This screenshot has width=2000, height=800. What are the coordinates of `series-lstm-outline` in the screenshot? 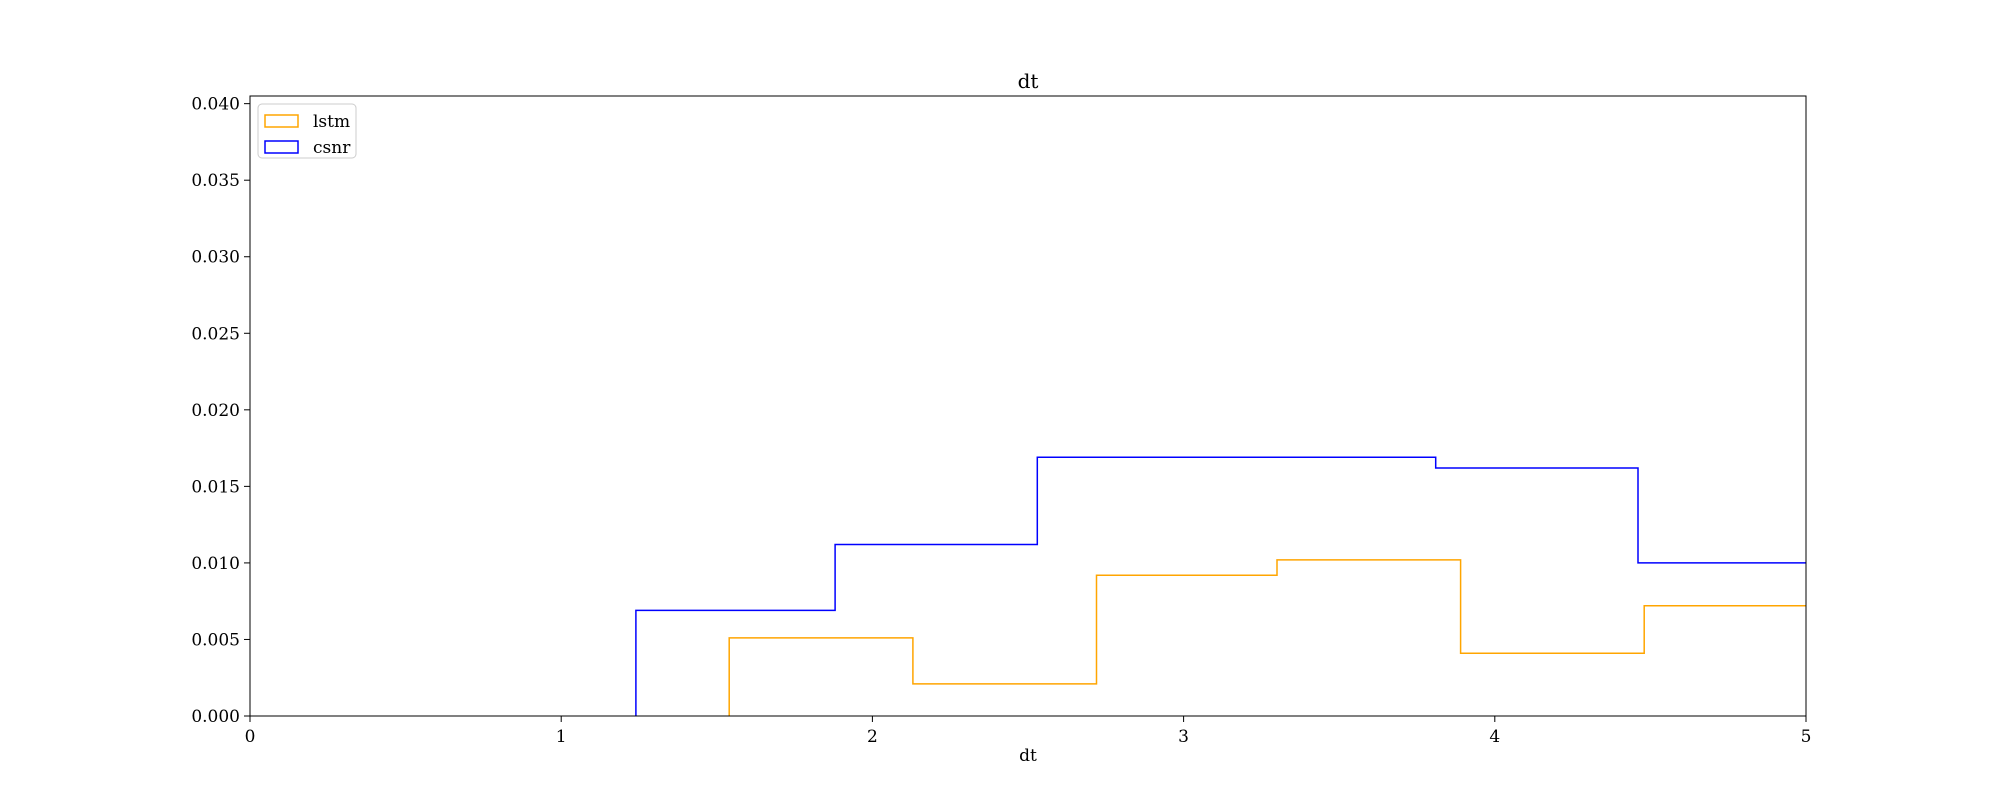 It's located at (1267, 637).